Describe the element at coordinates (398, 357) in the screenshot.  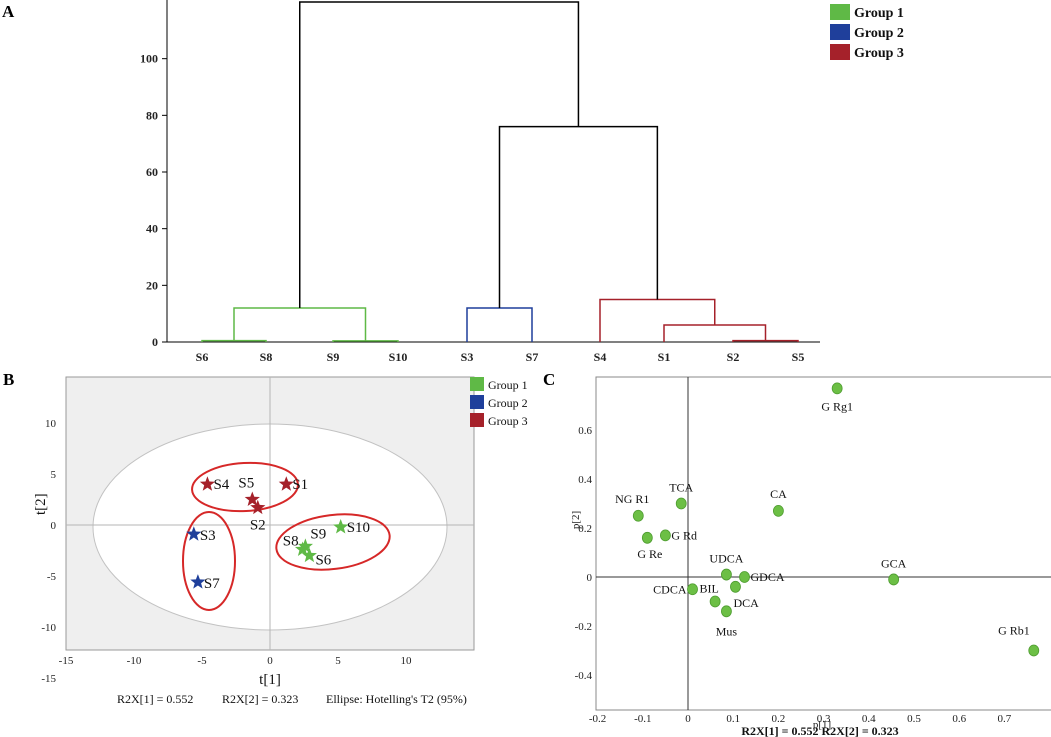
I see `dendrogram-leaf-label: S10` at that location.